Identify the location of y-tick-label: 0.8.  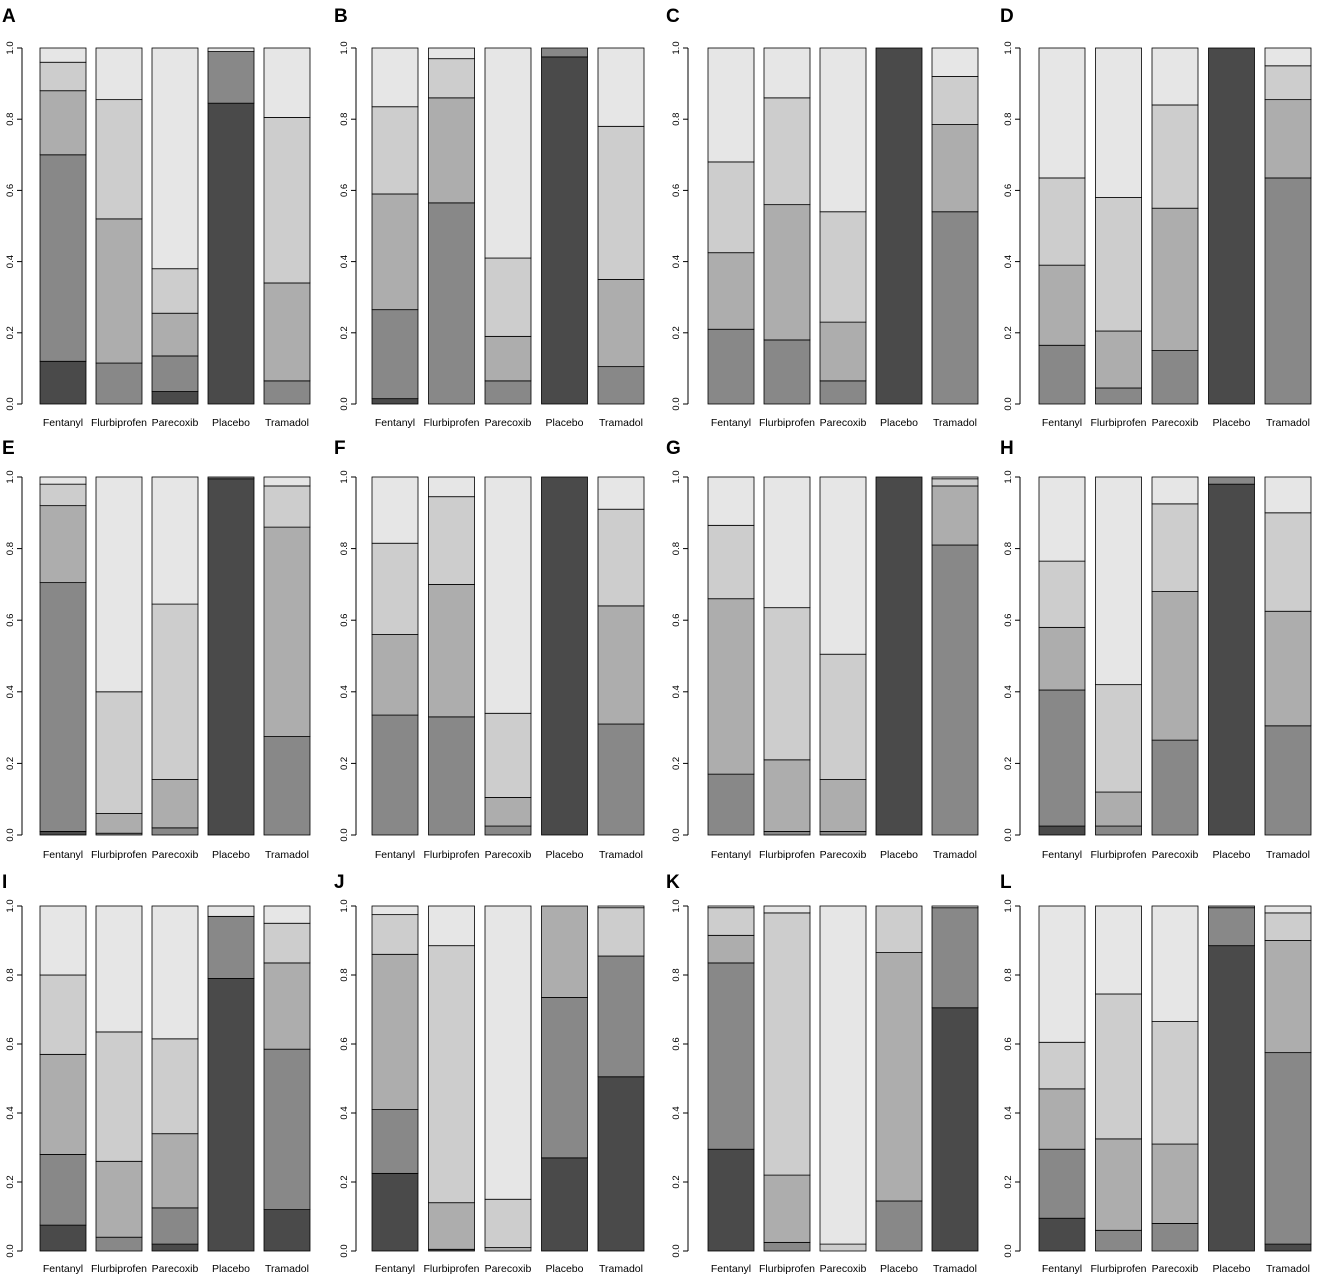
(10, 974).